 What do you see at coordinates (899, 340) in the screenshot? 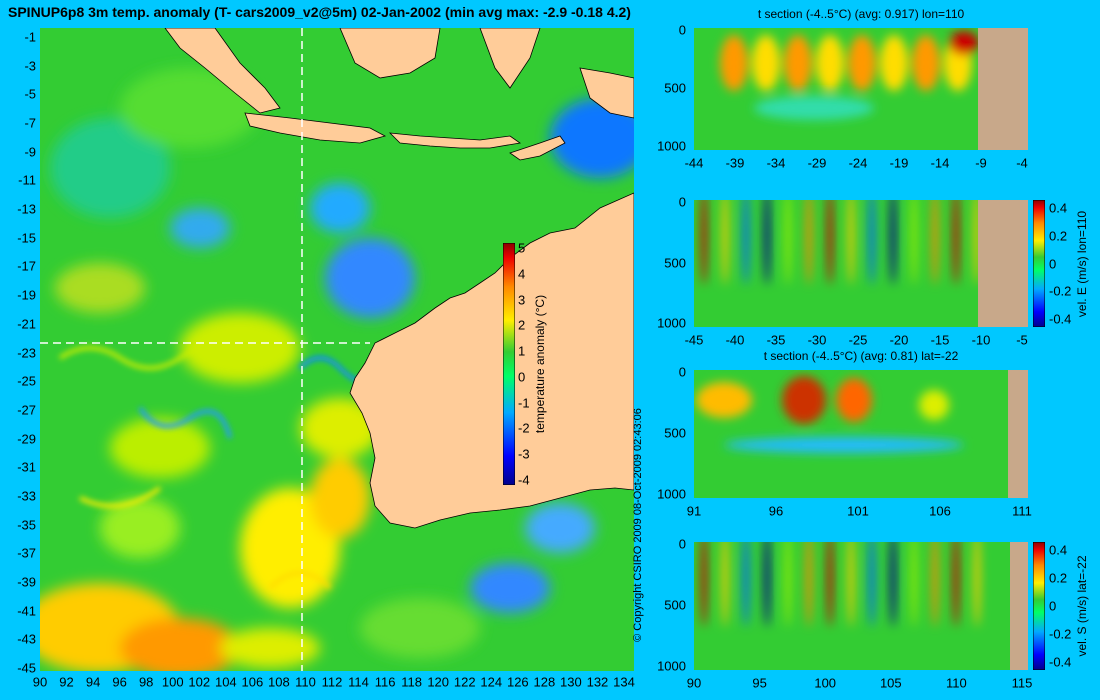
I see `section-x-tick: -20` at bounding box center [899, 340].